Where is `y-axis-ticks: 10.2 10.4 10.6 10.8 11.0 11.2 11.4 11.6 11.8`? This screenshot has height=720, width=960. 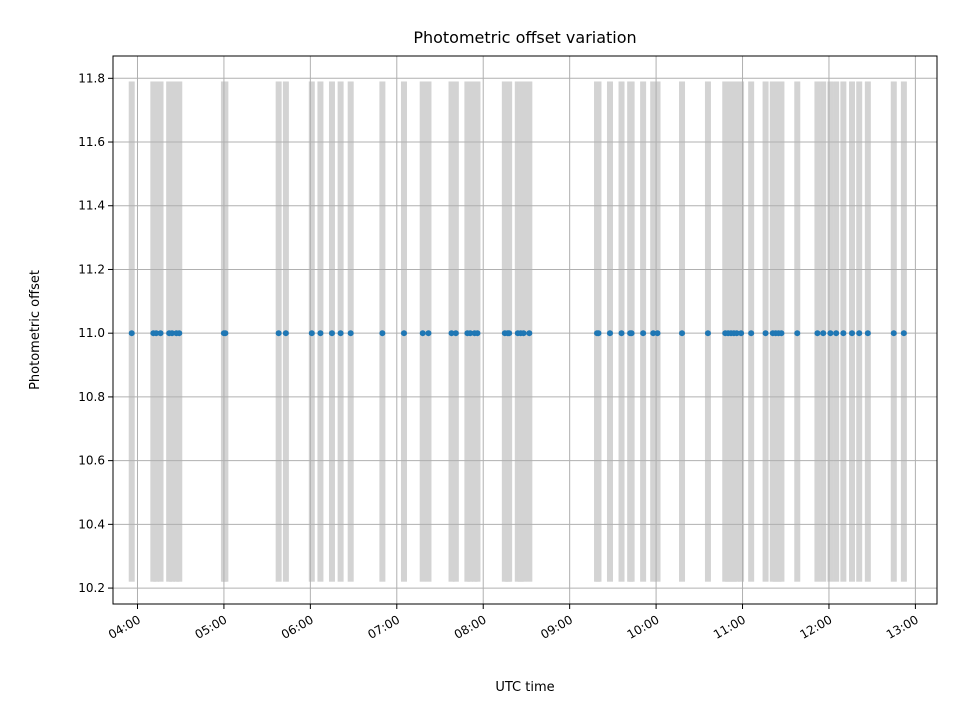
y-axis-ticks: 10.2 10.4 10.6 10.8 11.0 11.2 11.4 11.6 11.8 is located at coordinates (95, 333).